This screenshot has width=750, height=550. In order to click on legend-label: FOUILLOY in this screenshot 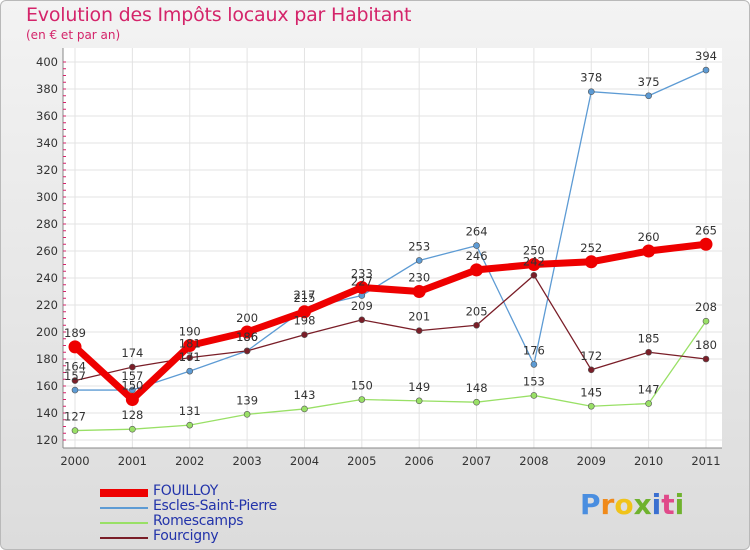, I will do `click(185, 491)`.